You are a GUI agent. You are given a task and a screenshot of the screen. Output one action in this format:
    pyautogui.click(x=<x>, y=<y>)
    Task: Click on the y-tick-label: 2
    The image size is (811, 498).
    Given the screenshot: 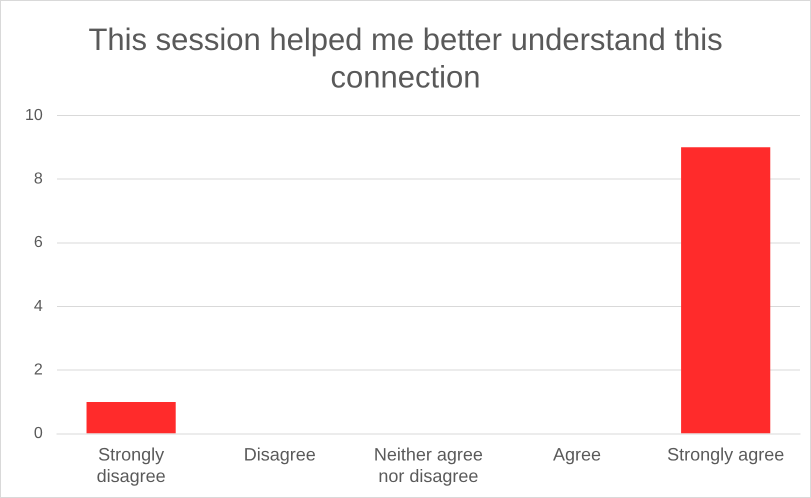 What is the action you would take?
    pyautogui.click(x=38, y=370)
    